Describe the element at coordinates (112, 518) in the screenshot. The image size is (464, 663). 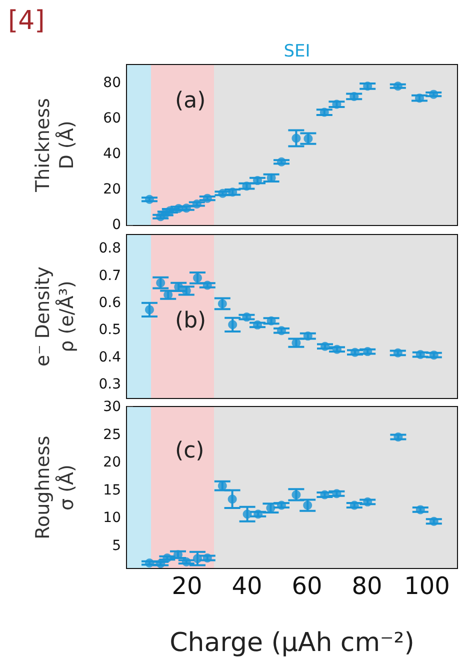
I see `y-tick-label: 10` at that location.